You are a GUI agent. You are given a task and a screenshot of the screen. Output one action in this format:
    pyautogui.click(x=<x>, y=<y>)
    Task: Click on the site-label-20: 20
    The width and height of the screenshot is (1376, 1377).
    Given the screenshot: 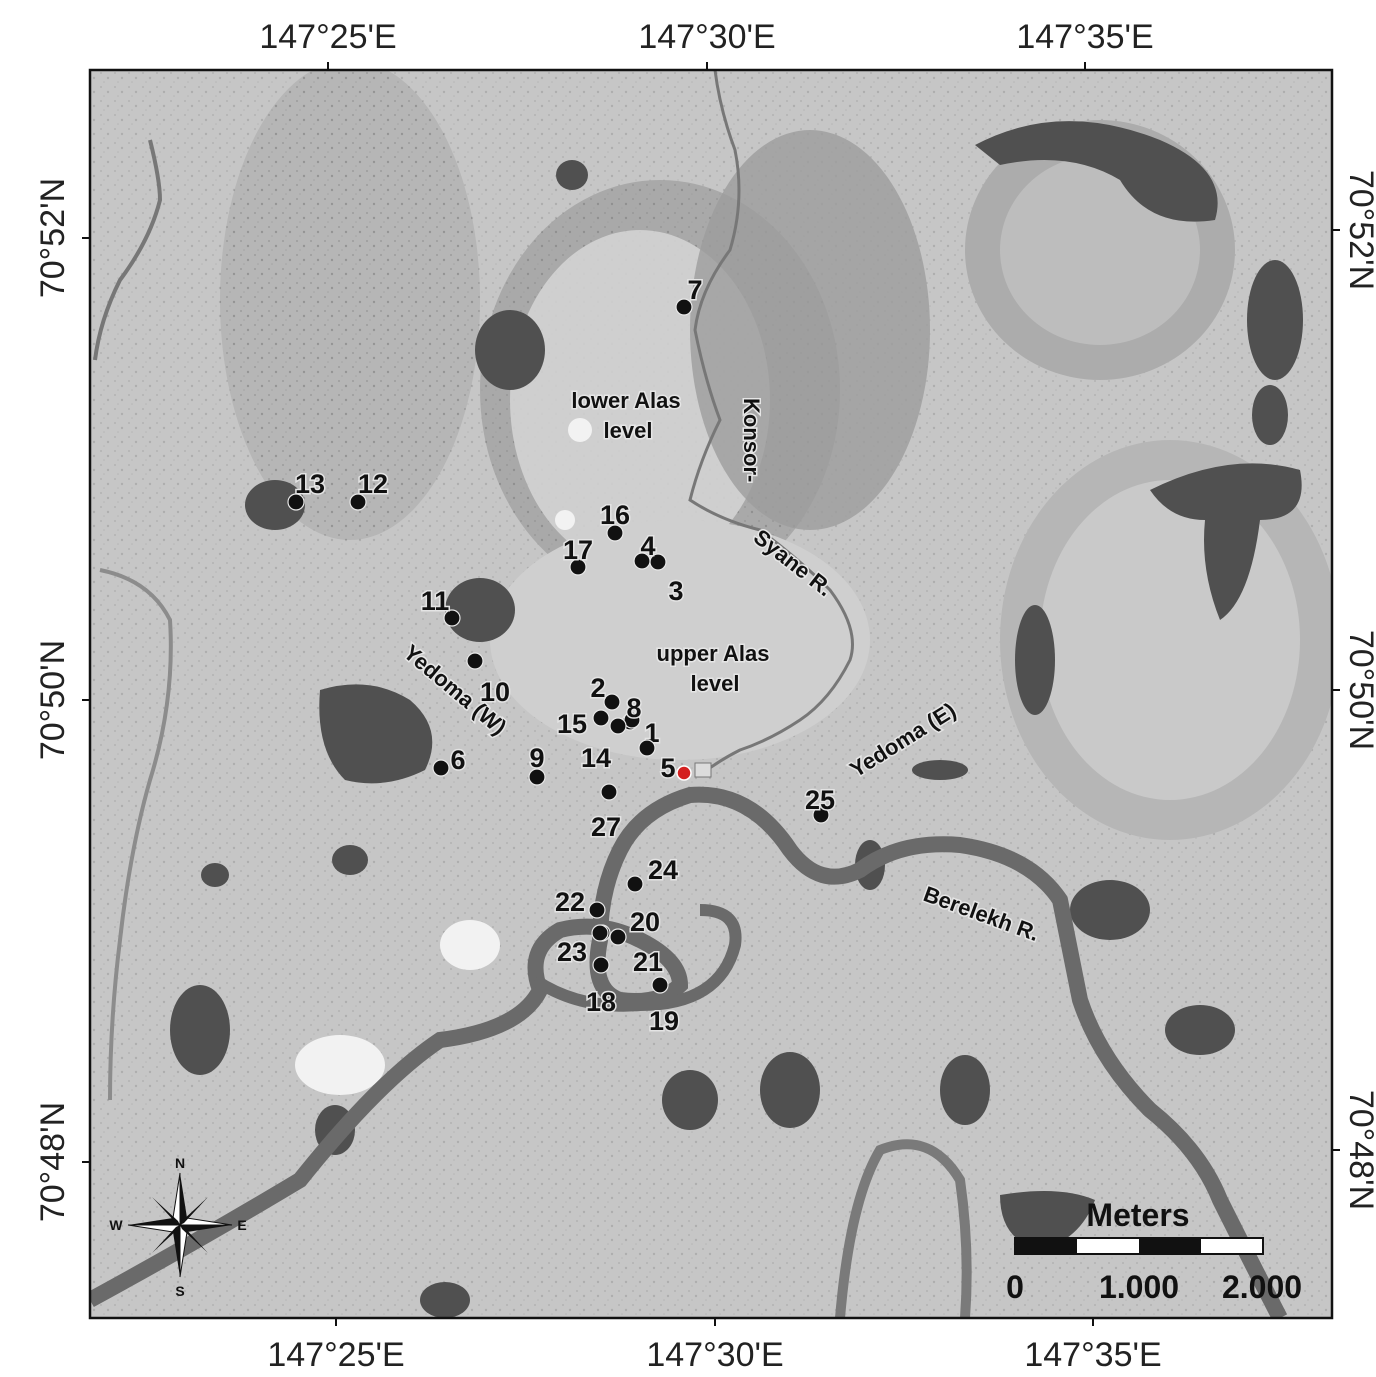 What is the action you would take?
    pyautogui.click(x=645, y=922)
    